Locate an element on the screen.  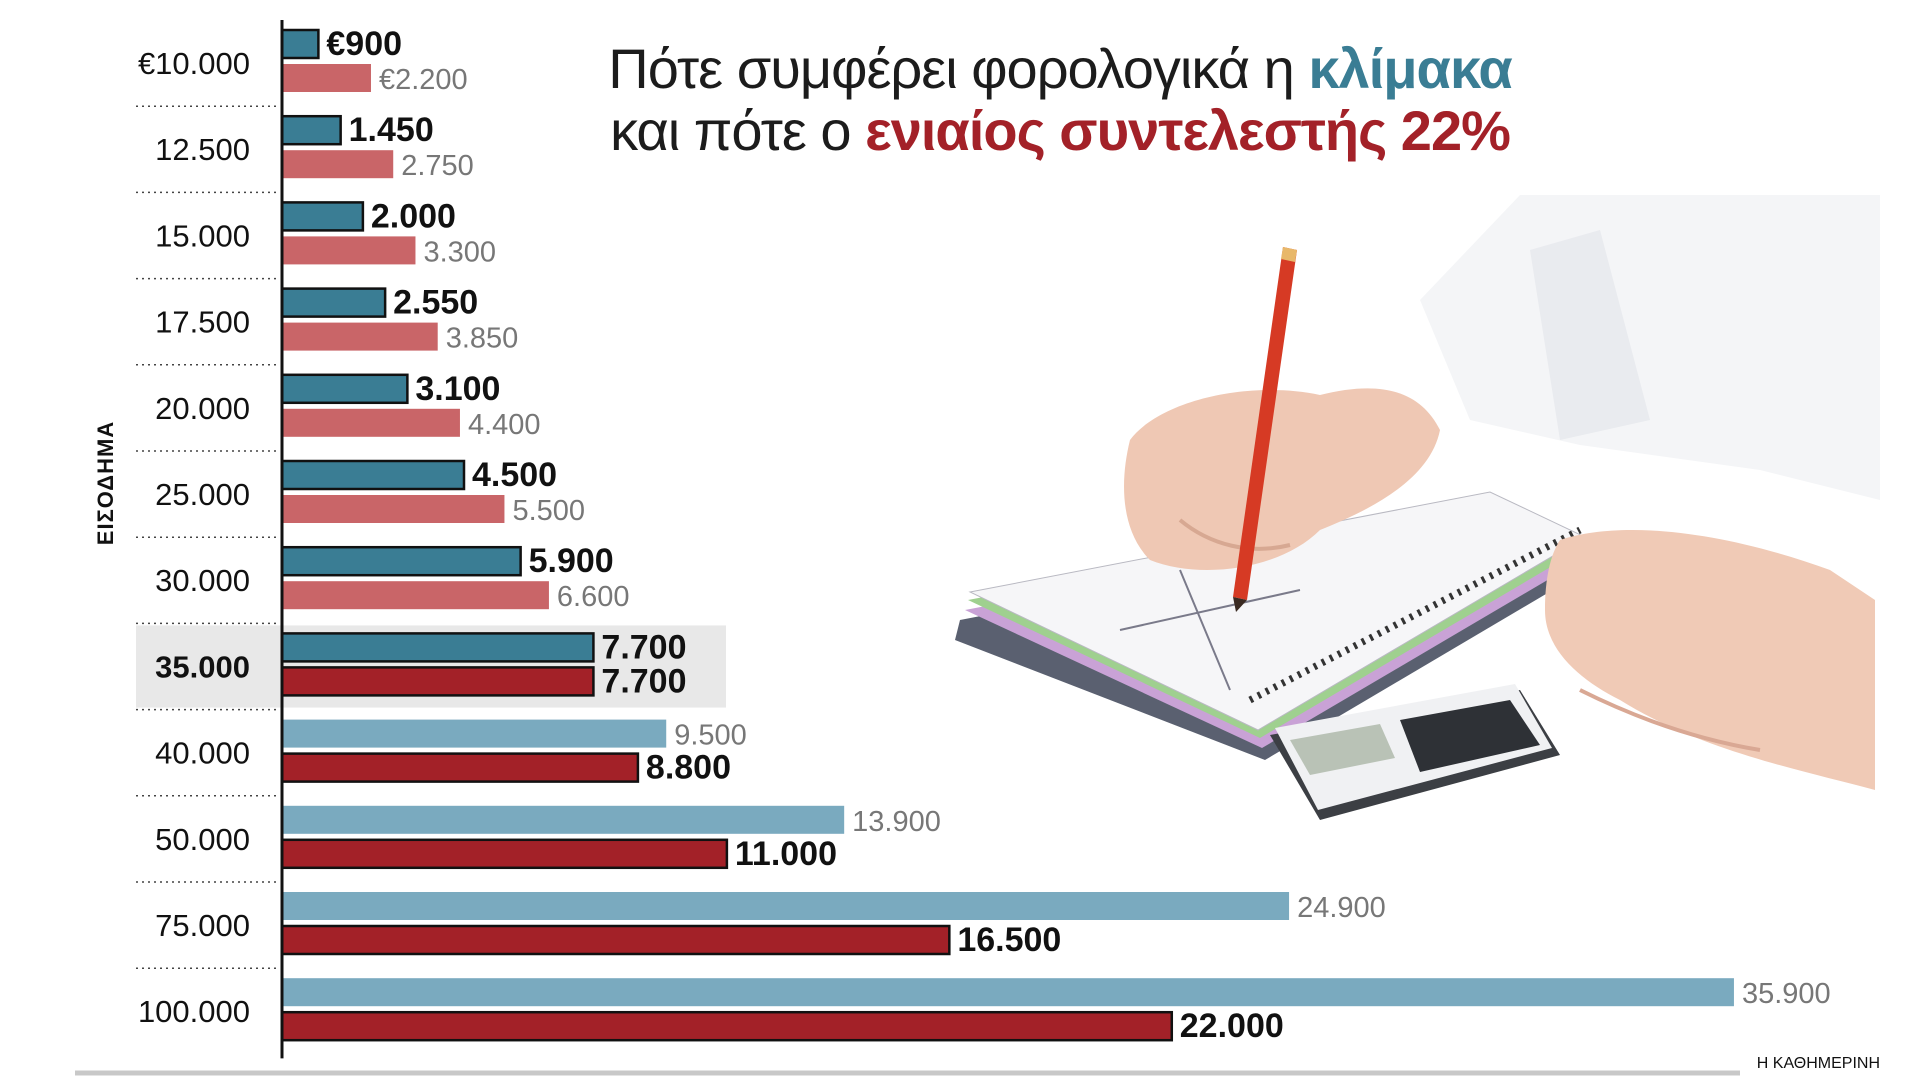
bar-label-series-2: 7.700 is located at coordinates (643, 681).